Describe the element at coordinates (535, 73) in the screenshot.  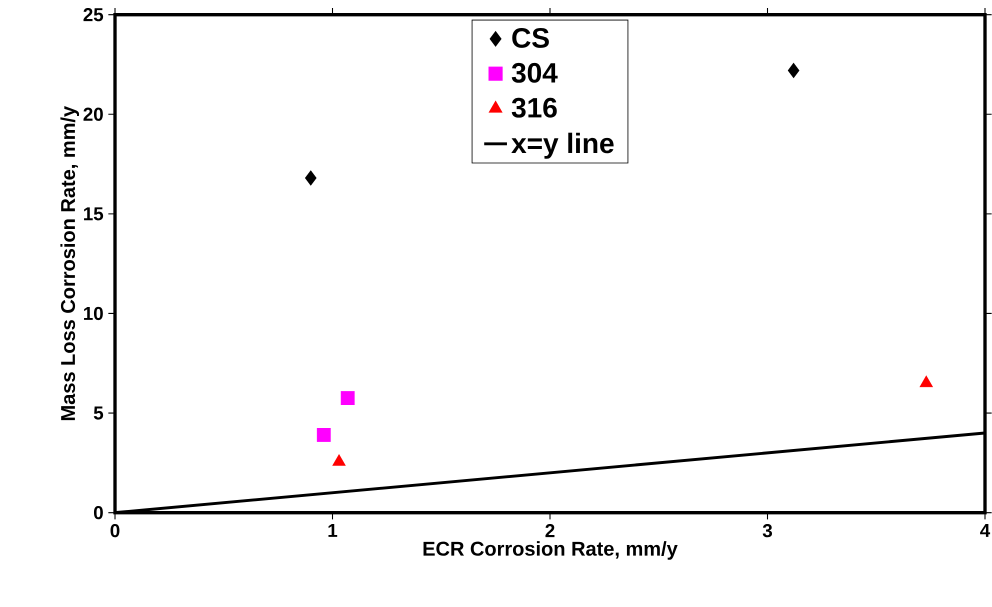
I see `legend-label: 304` at that location.